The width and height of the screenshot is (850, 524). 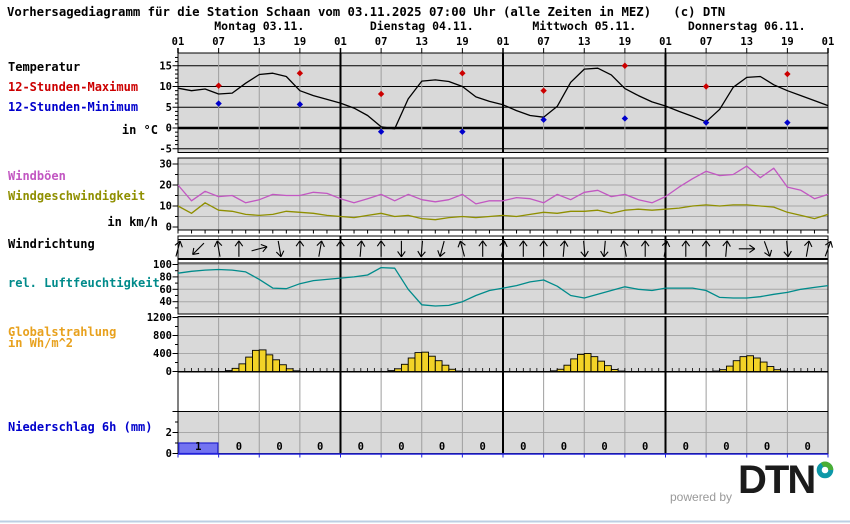 What do you see at coordinates (80, 427) in the screenshot?
I see `label-precipitation: Niederschlag 6h (mm)` at bounding box center [80, 427].